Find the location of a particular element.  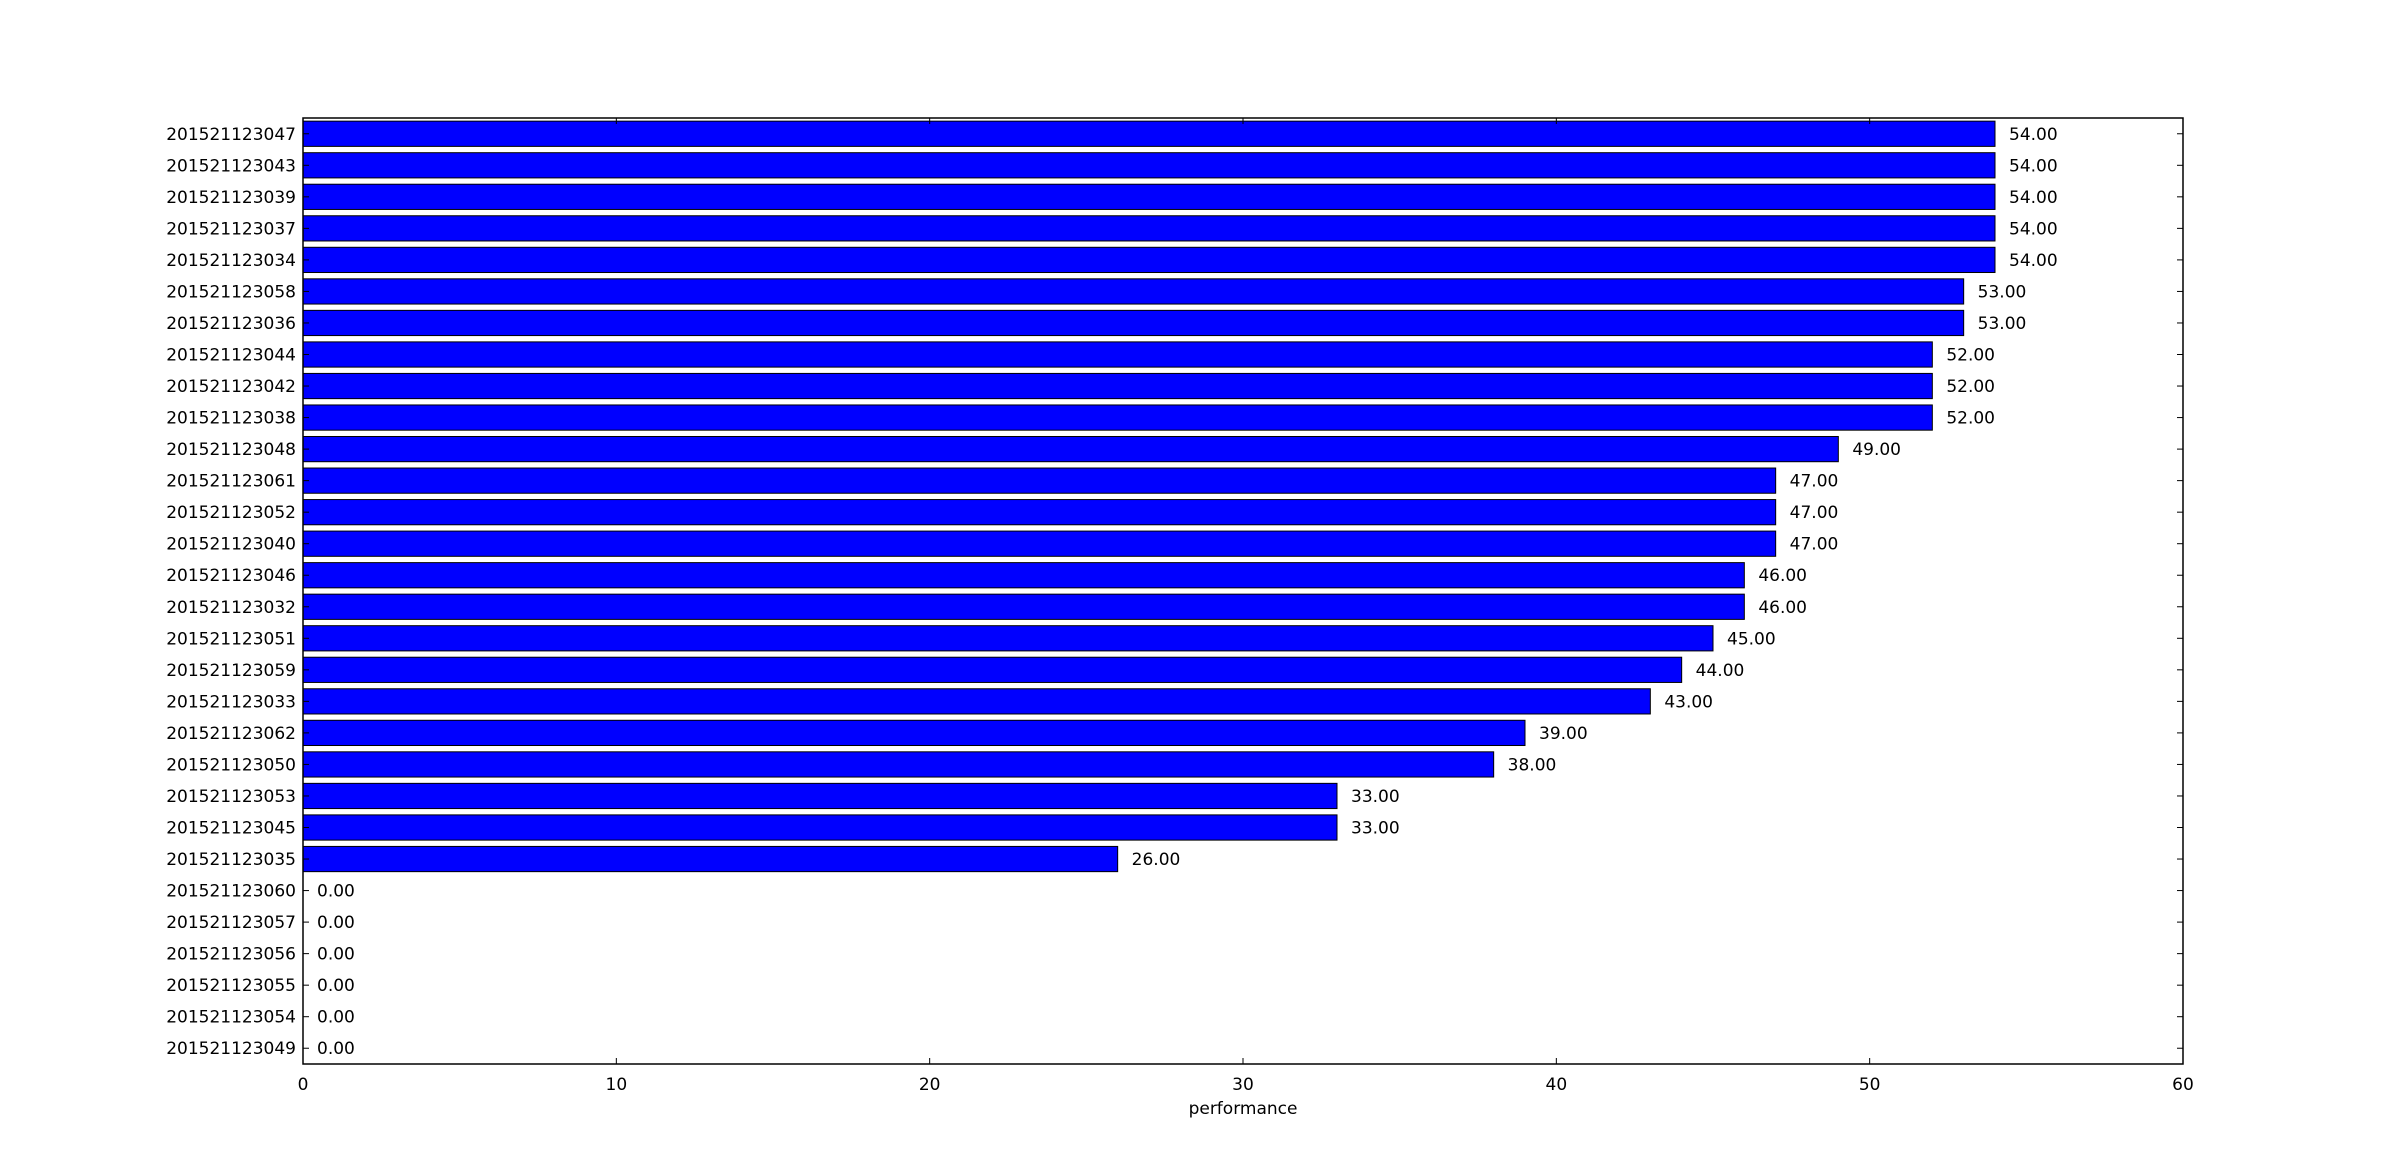

y-tick-label: 201521123061 is located at coordinates (231, 482).